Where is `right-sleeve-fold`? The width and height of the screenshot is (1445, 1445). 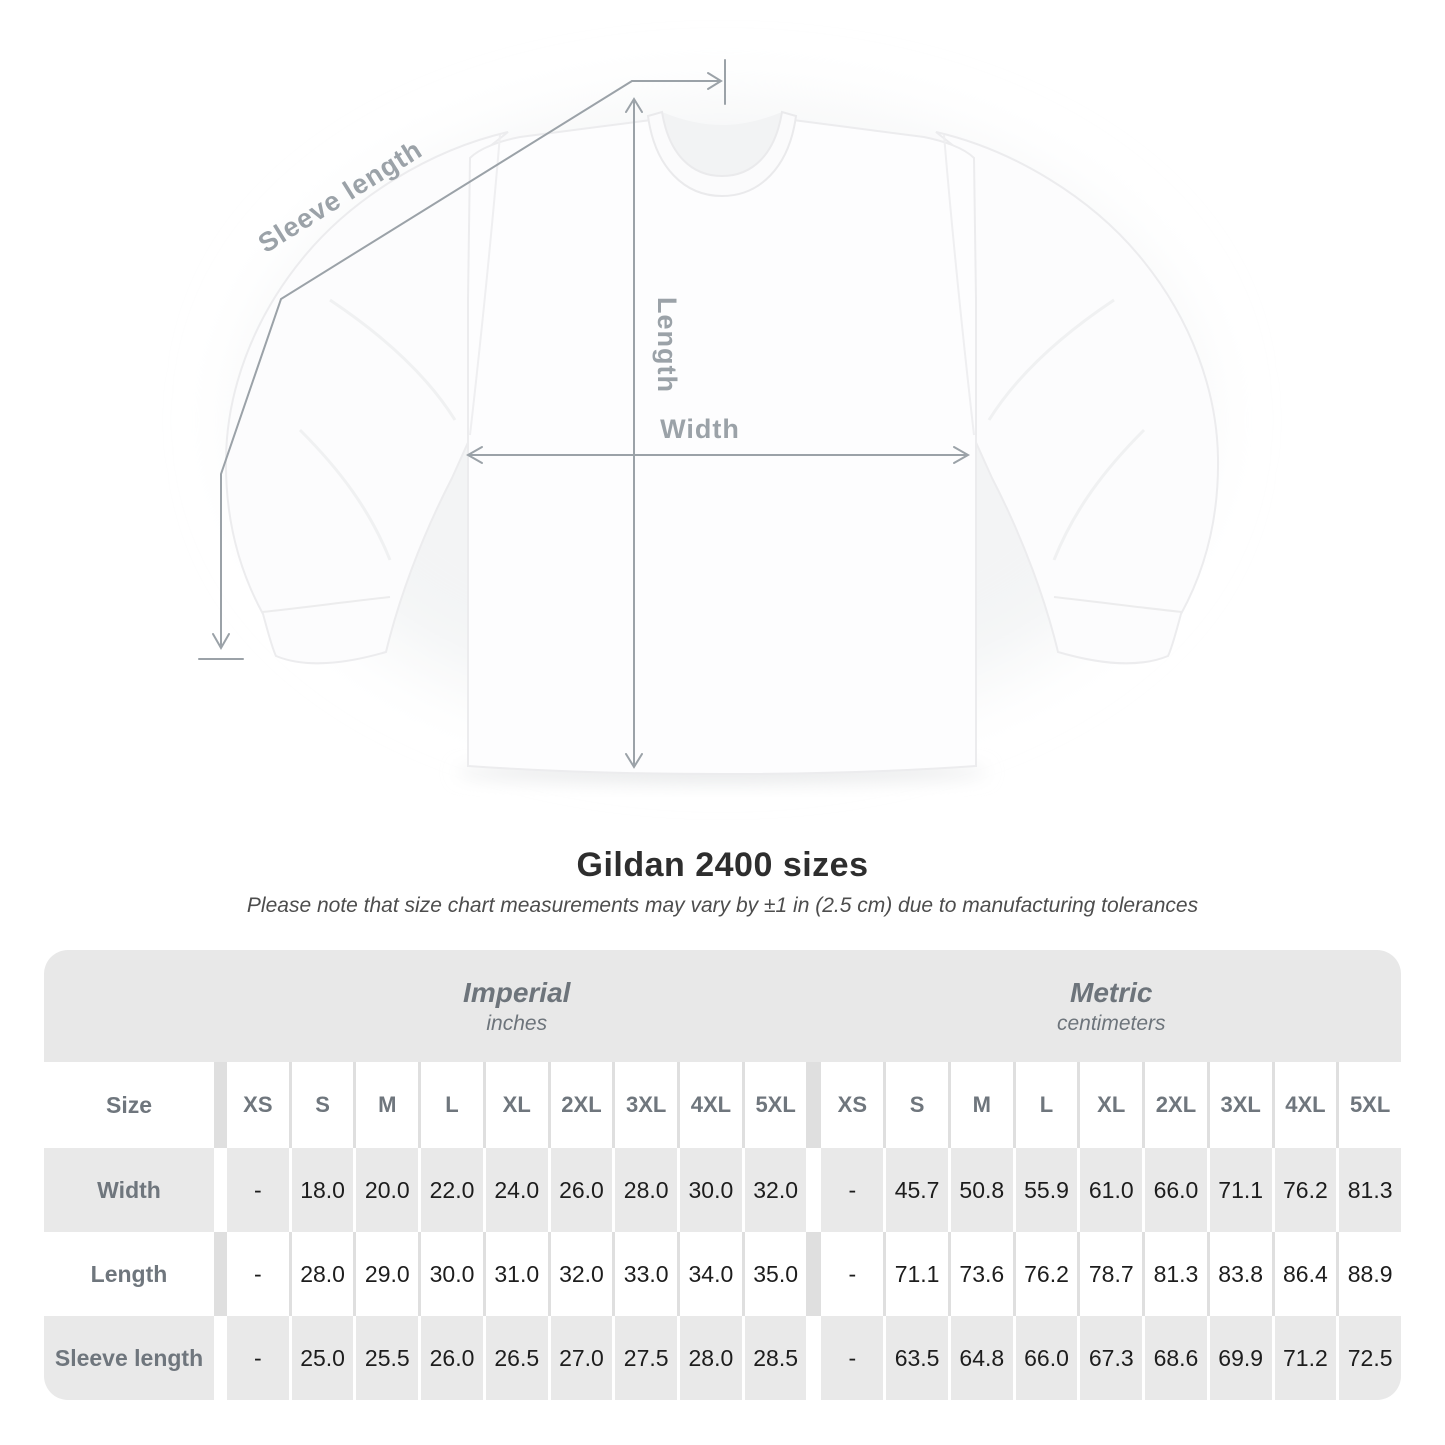 right-sleeve-fold is located at coordinates (1051, 359).